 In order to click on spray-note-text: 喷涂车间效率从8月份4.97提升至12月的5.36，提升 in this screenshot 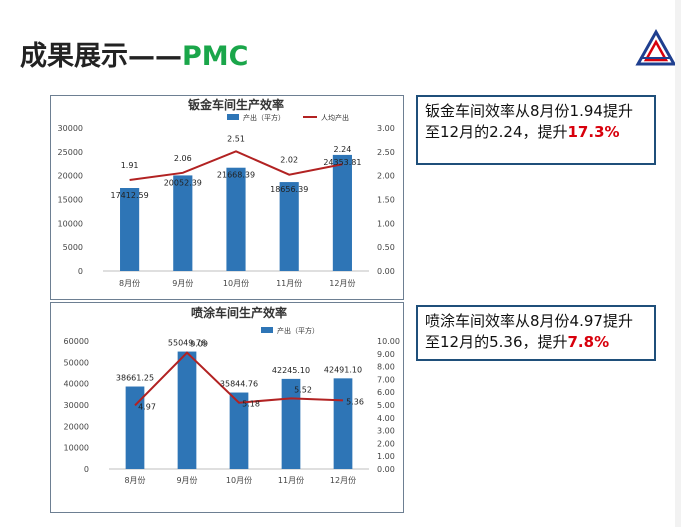, I will do `click(529, 331)`.